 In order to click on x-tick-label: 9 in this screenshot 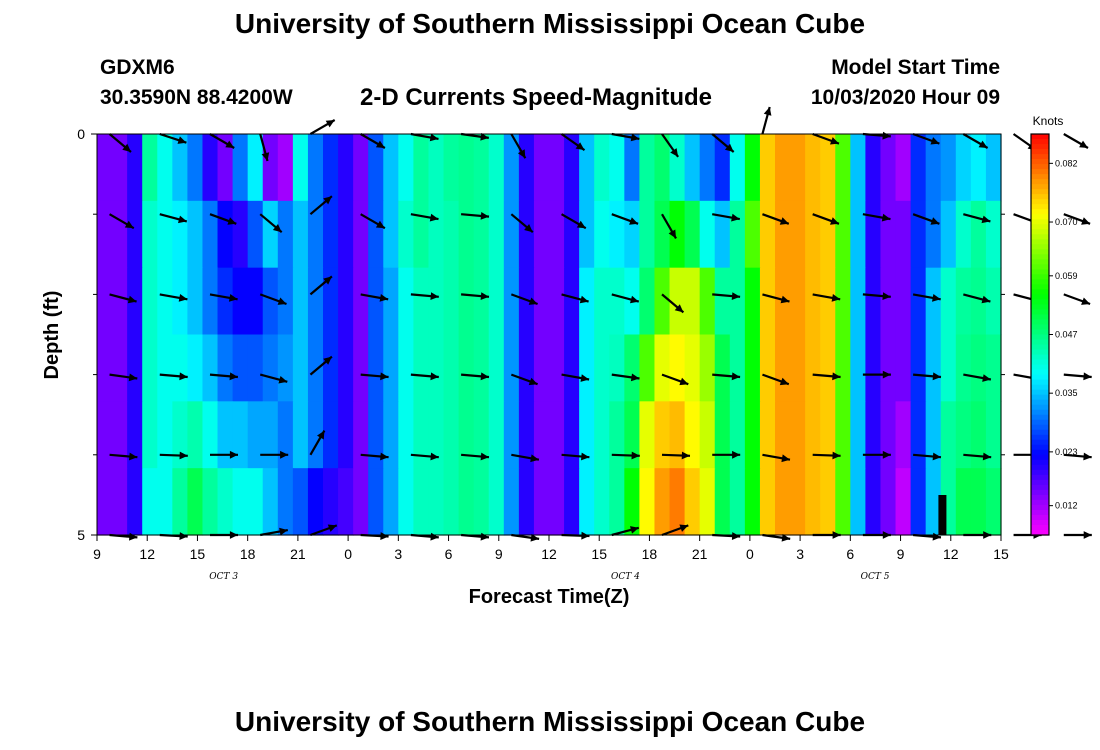, I will do `click(97, 554)`.